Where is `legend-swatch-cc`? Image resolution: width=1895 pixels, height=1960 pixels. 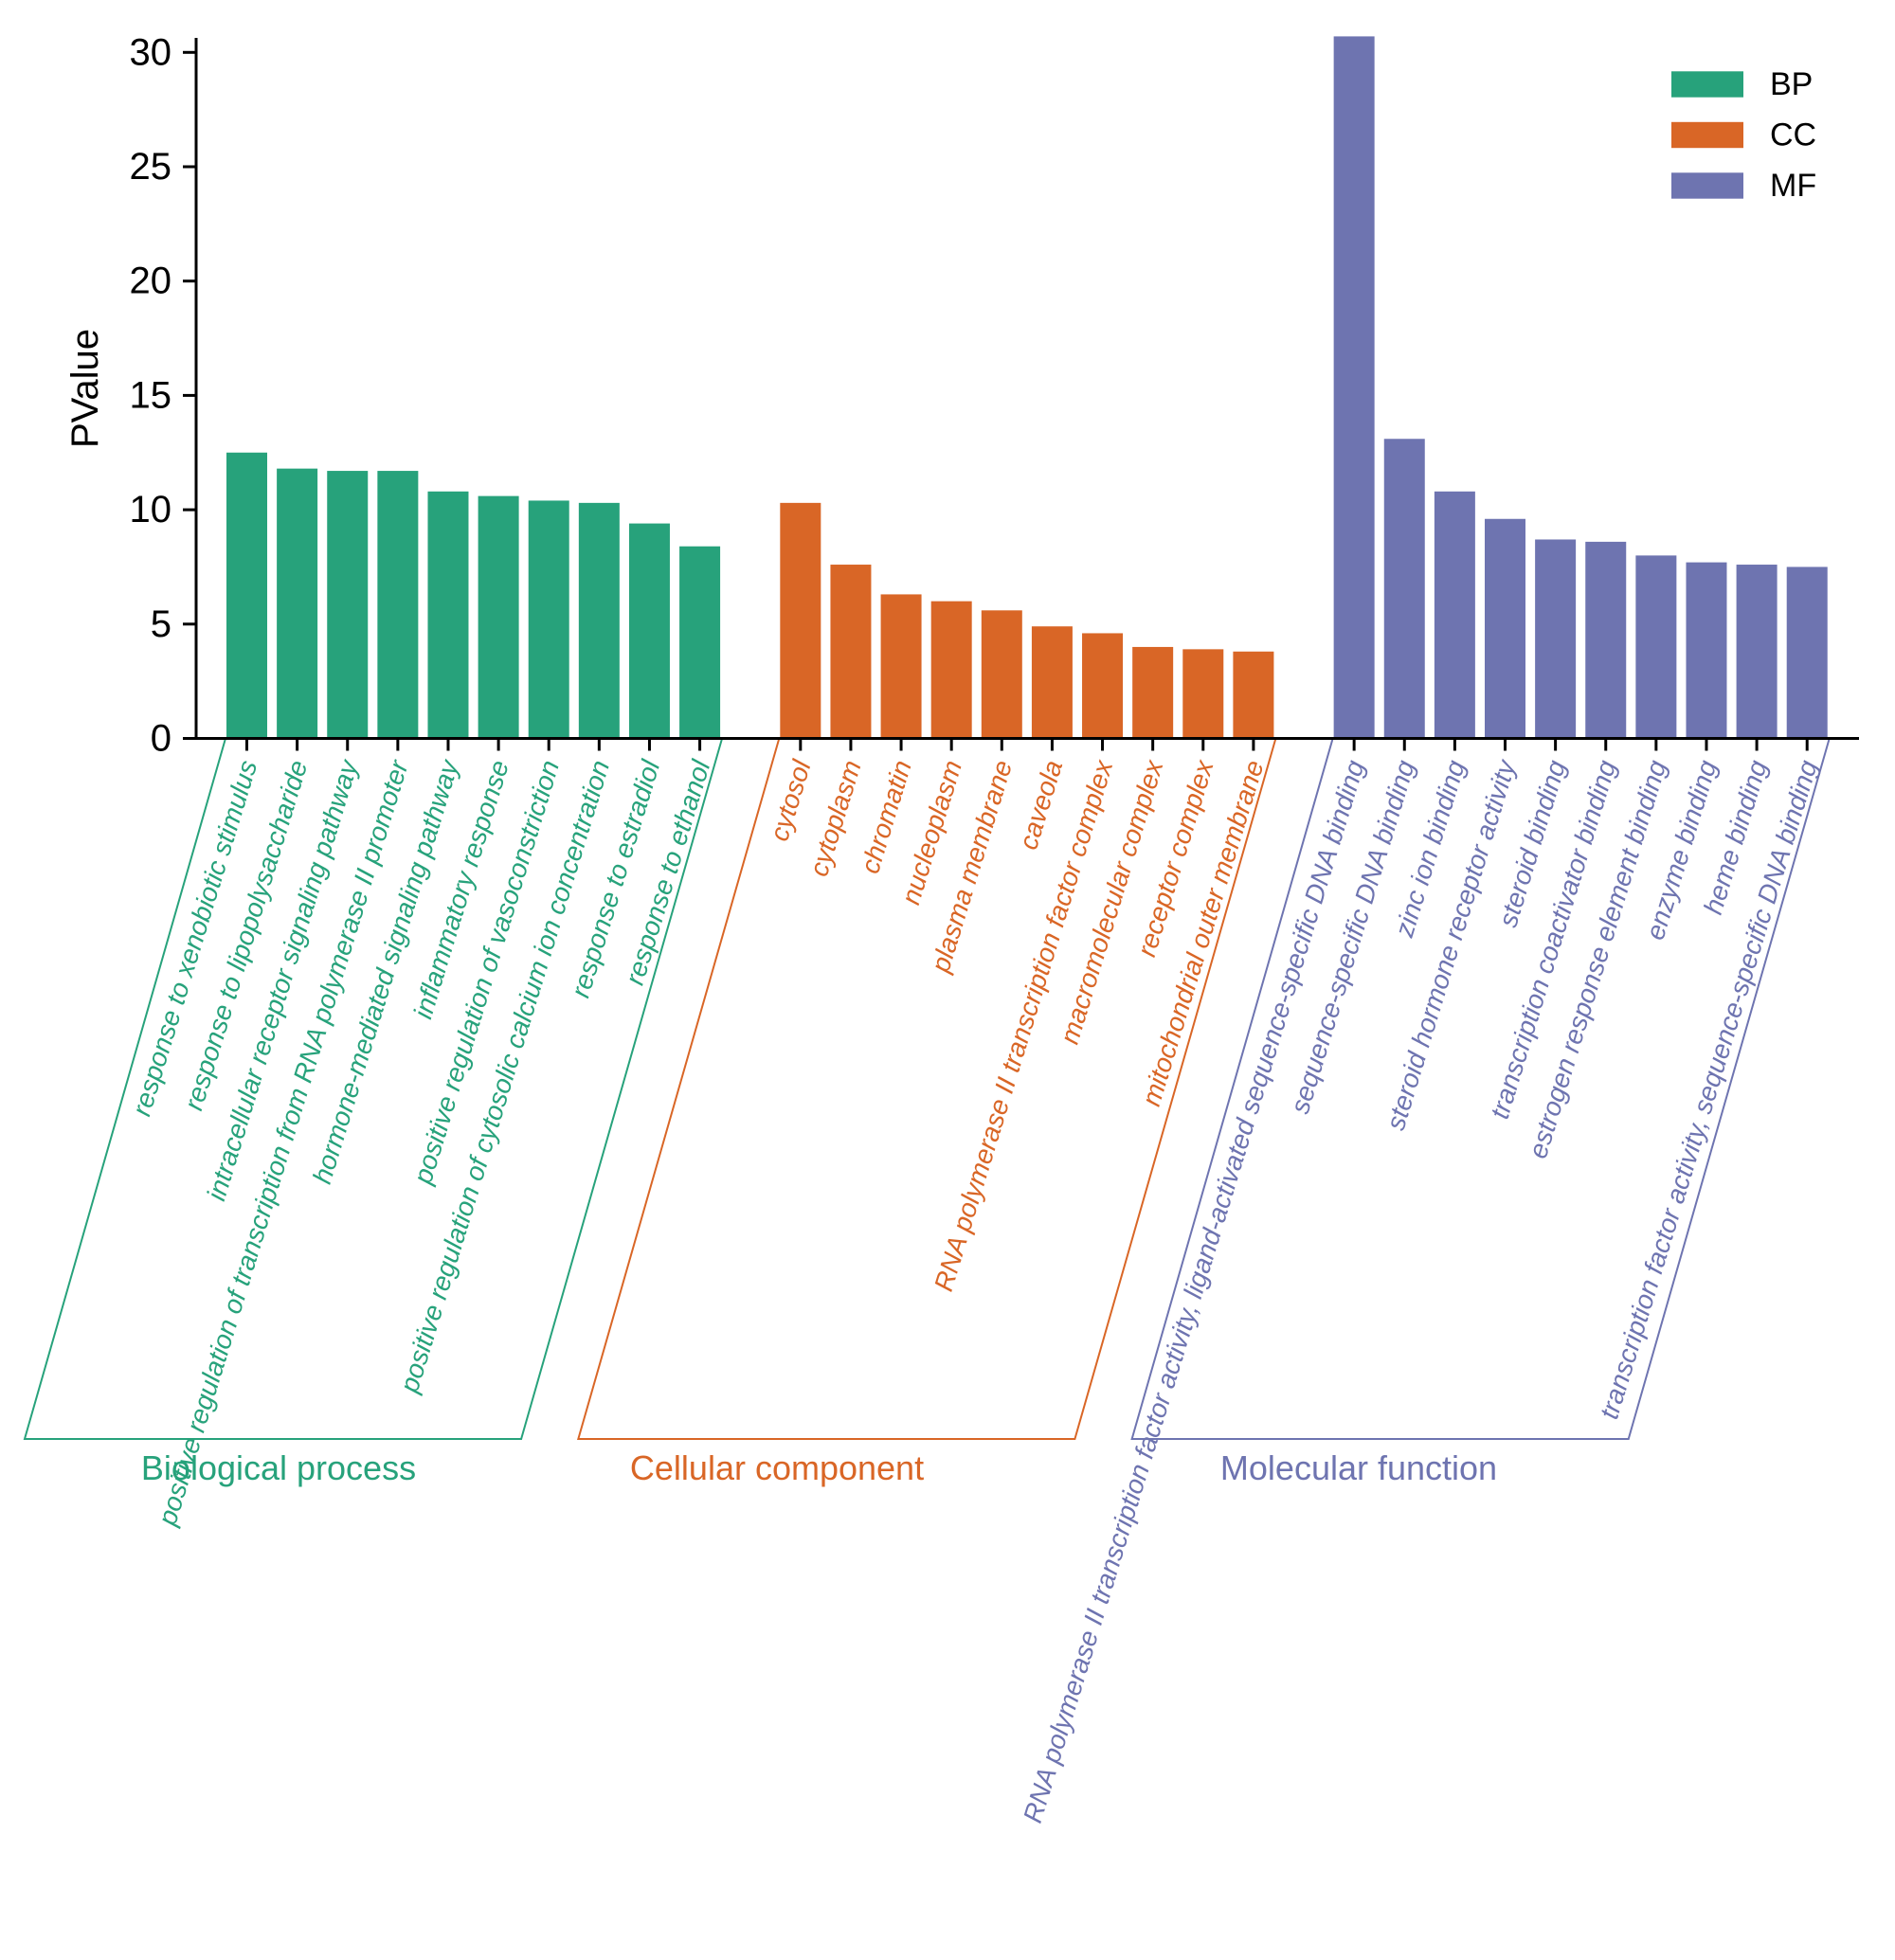
legend-swatch-cc is located at coordinates (1707, 135).